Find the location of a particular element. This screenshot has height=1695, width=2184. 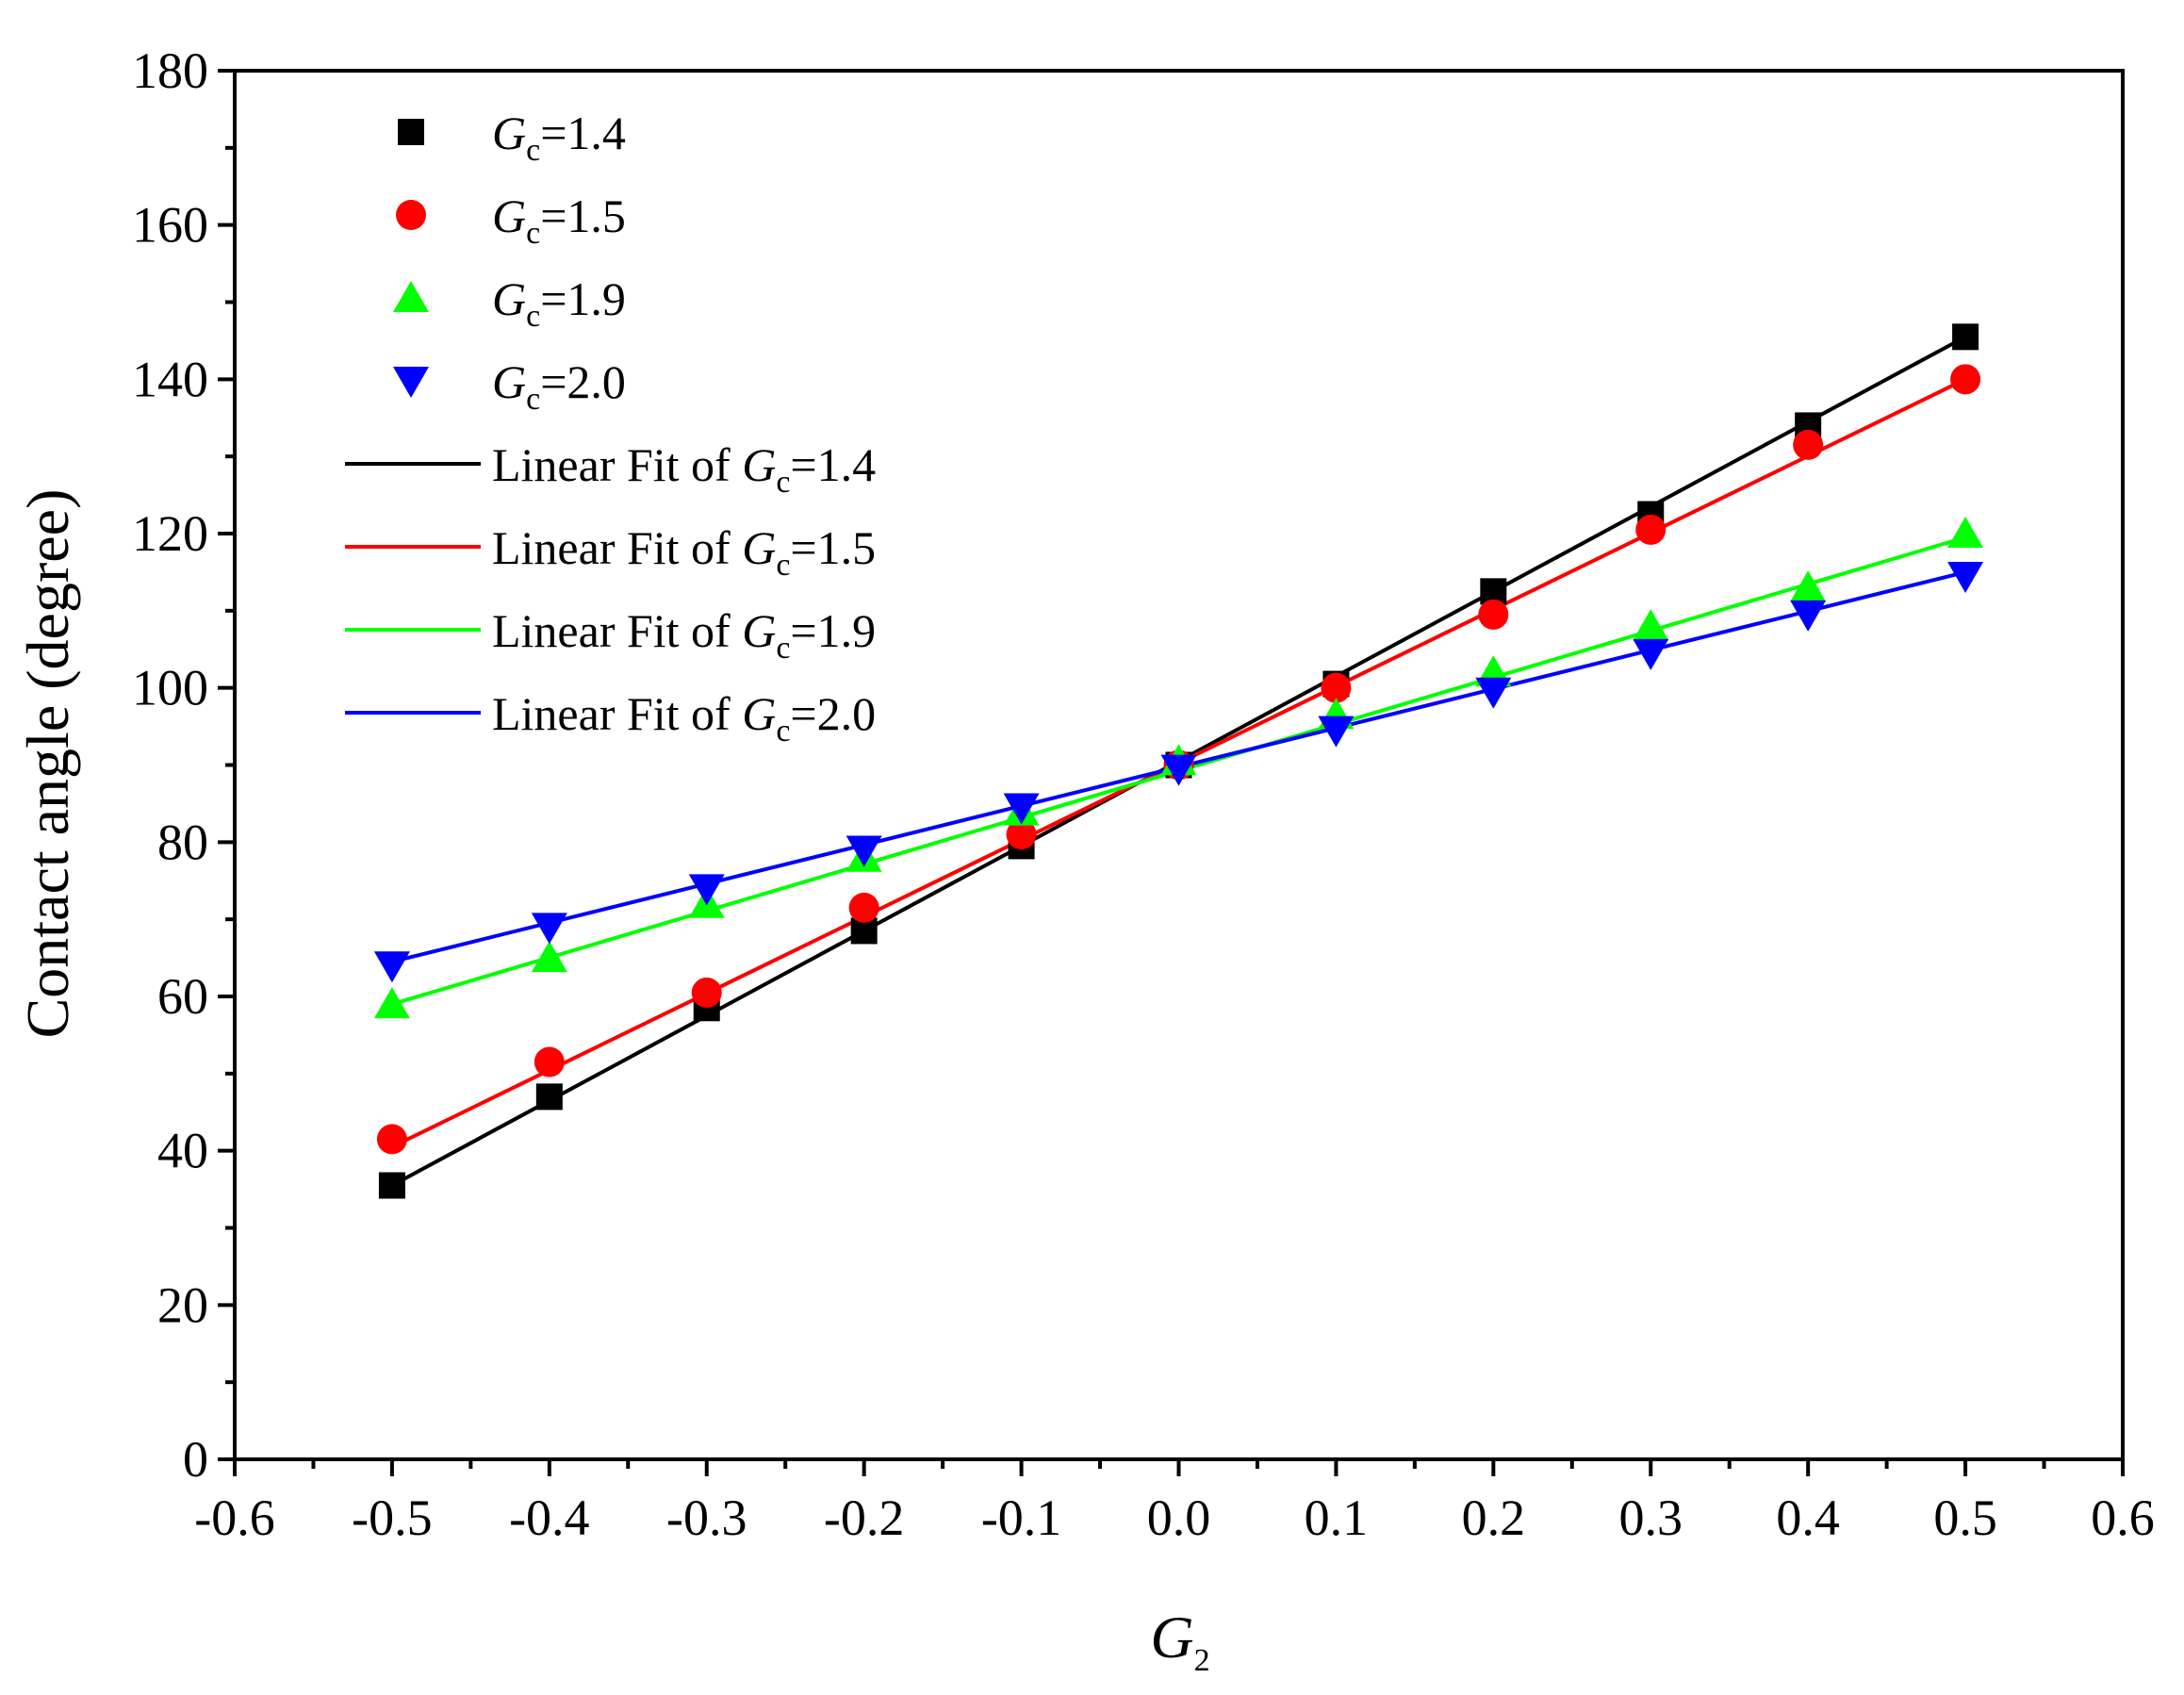

y-tick-label: 20 is located at coordinates (182, 1304).